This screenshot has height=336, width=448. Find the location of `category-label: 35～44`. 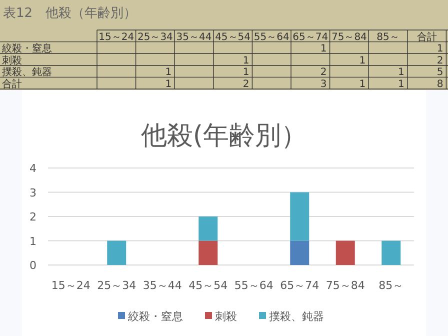

category-label: 35～44 is located at coordinates (194, 37).